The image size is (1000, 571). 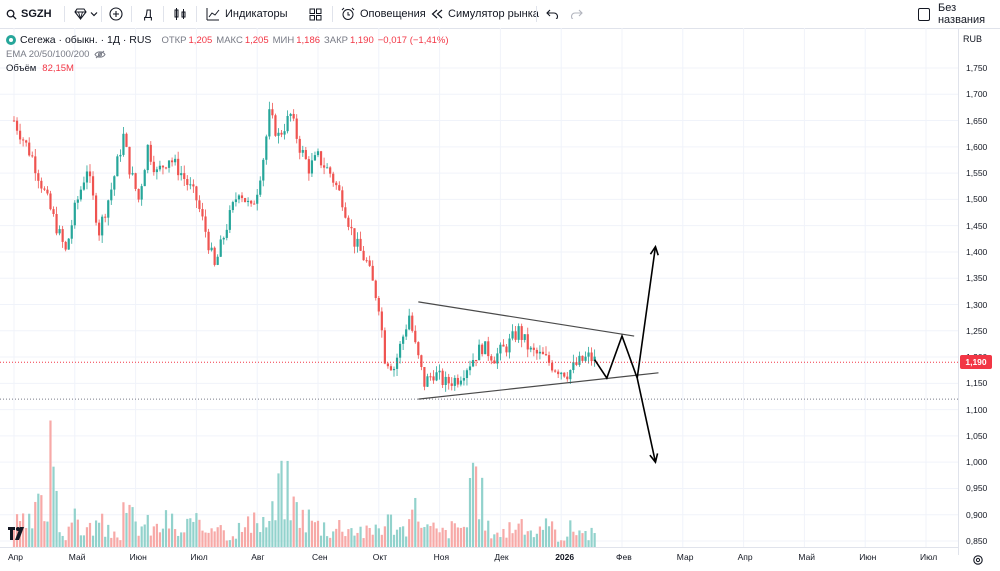 What do you see at coordinates (86, 39) in the screenshot?
I see `legend-title: Сегежа · обыкн. · 1Д · RUS` at bounding box center [86, 39].